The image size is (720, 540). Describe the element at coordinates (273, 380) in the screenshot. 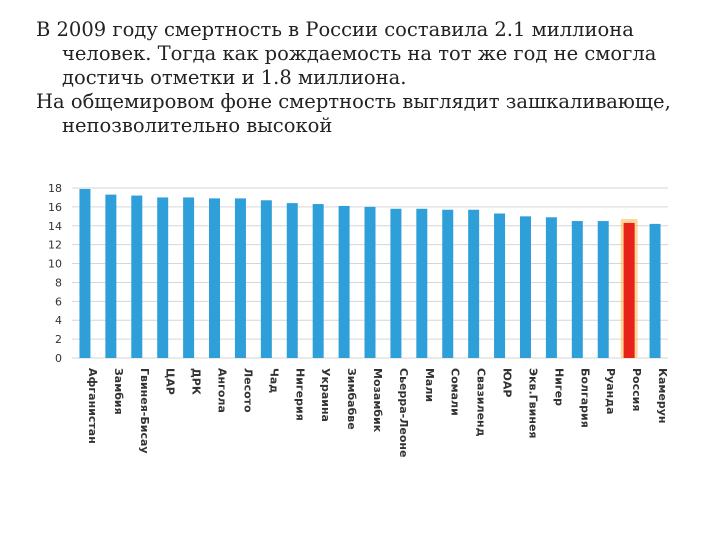

I see `category-label: Чад` at that location.